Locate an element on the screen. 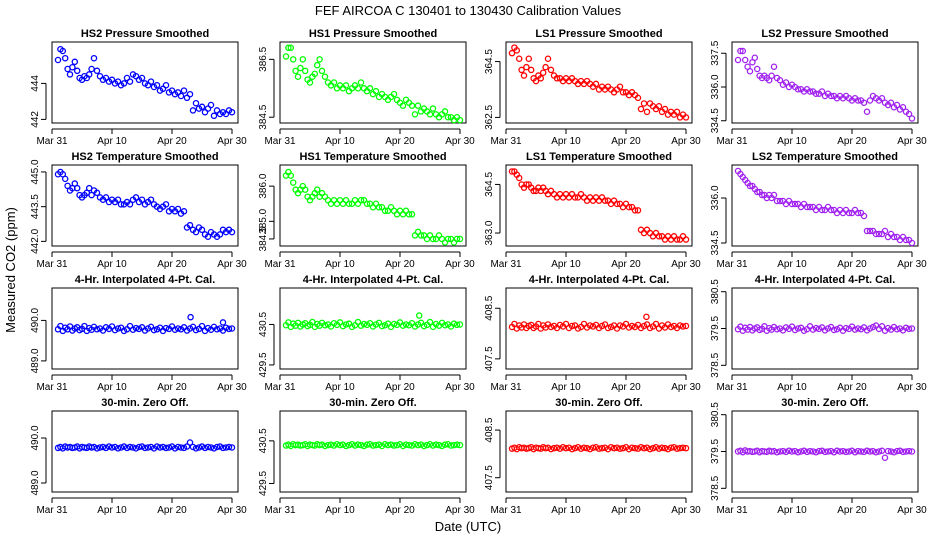 Image resolution: width=936 pixels, height=540 pixels. y-tick-label: 489.0 is located at coordinates (35, 482).